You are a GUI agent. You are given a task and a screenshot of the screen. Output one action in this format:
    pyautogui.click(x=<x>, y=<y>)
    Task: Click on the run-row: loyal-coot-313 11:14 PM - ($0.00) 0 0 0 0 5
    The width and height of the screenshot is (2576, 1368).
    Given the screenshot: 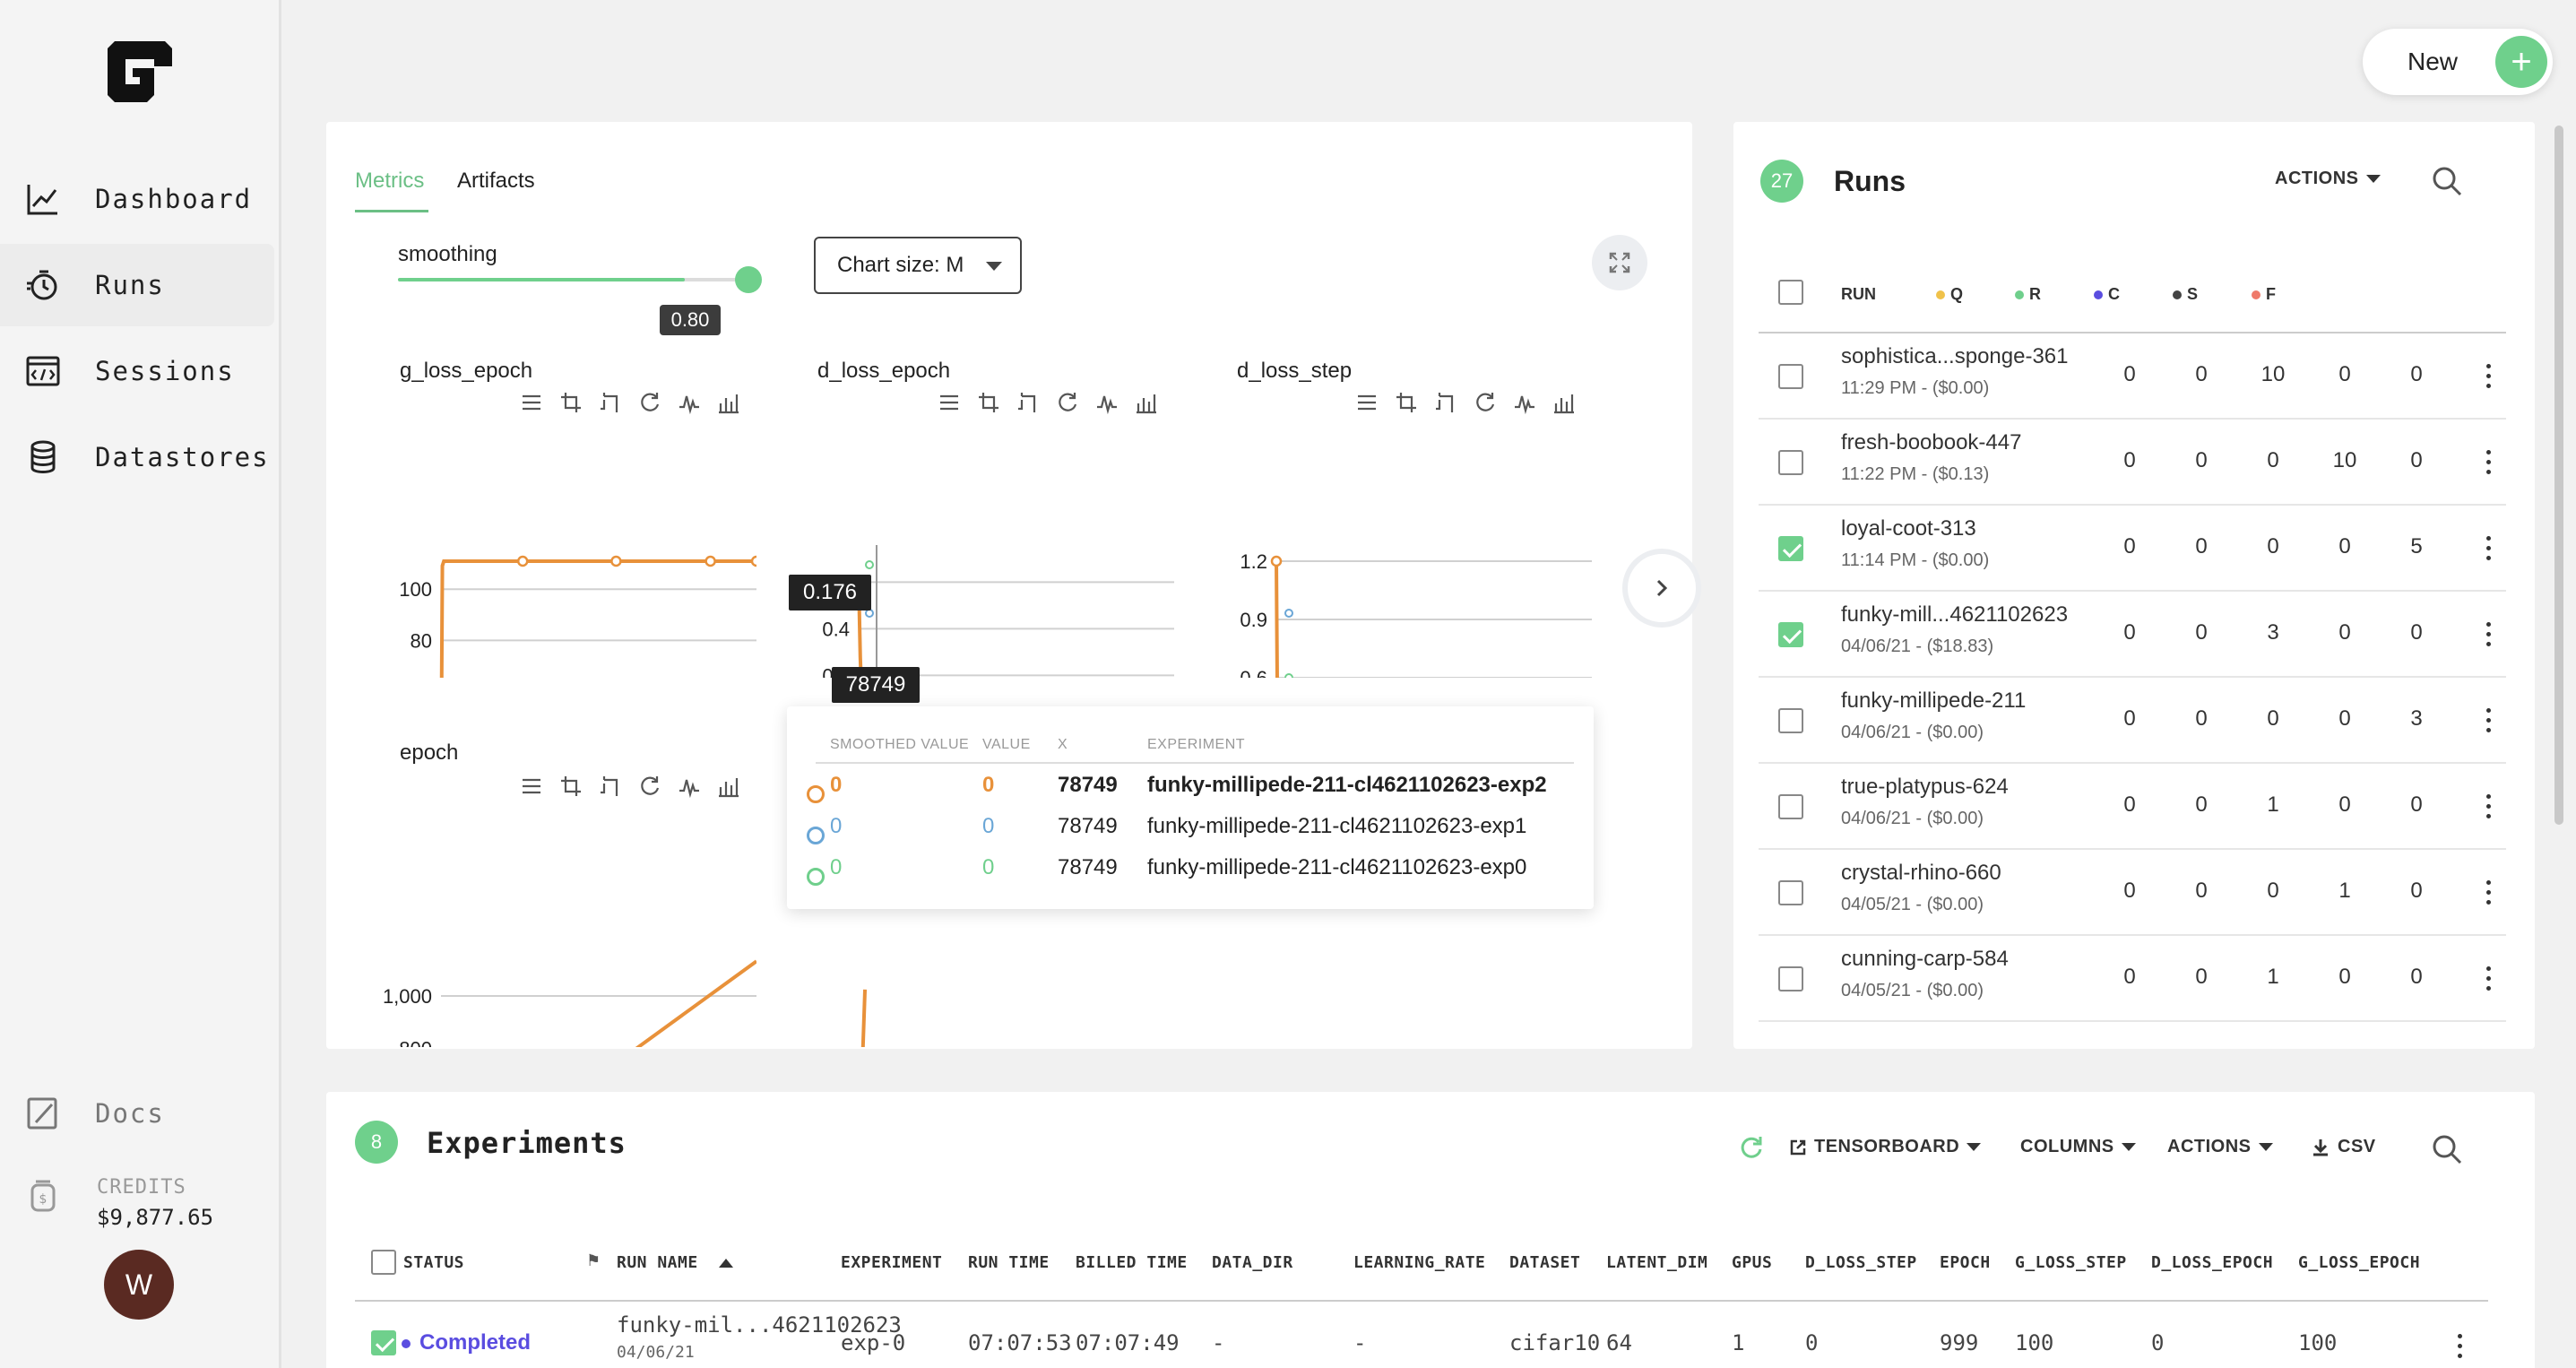 What is the action you would take?
    pyautogui.click(x=2132, y=549)
    